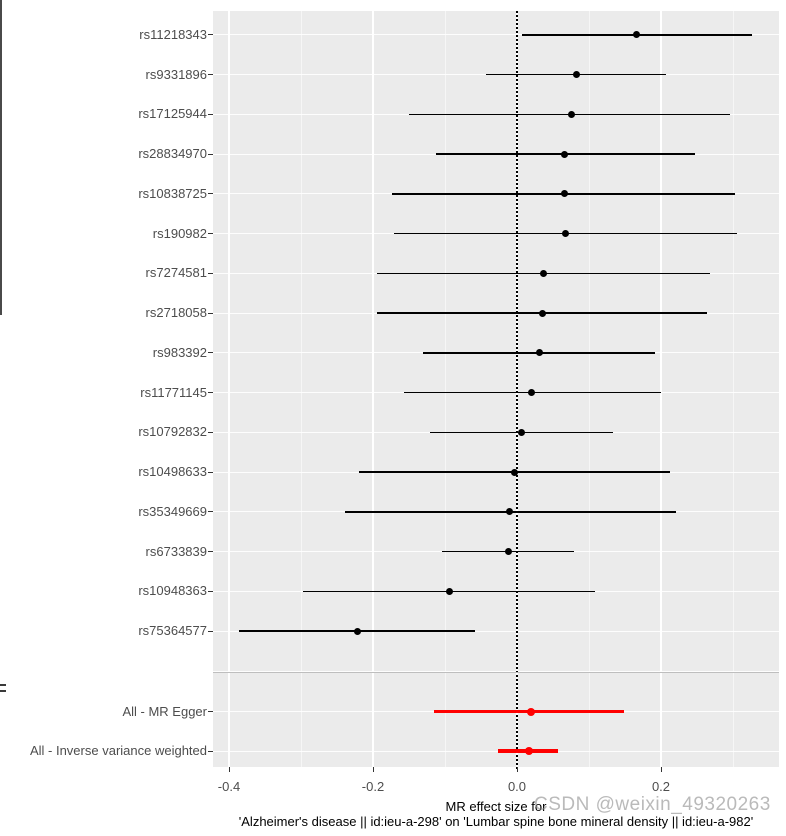 The image size is (786, 836). Describe the element at coordinates (517, 786) in the screenshot. I see `x-axis-tick-label: 0.0` at that location.